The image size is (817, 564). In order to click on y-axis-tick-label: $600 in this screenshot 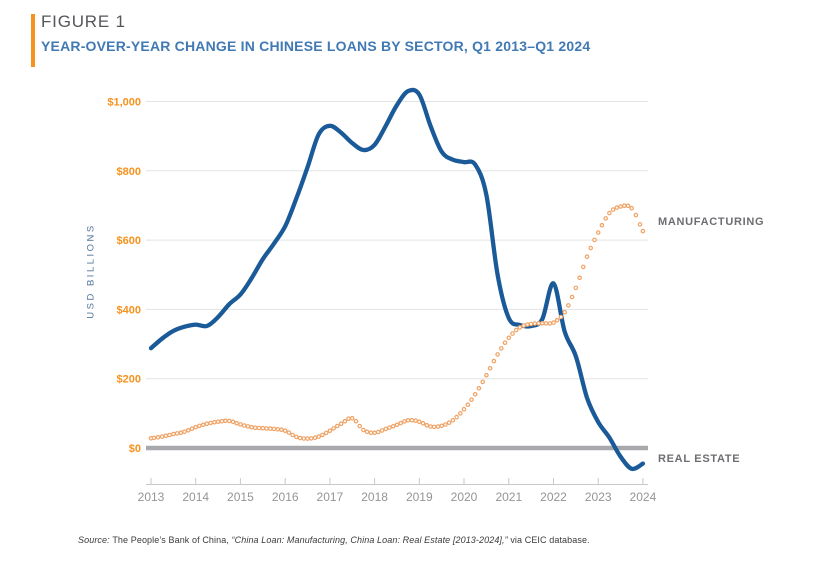, I will do `click(129, 241)`.